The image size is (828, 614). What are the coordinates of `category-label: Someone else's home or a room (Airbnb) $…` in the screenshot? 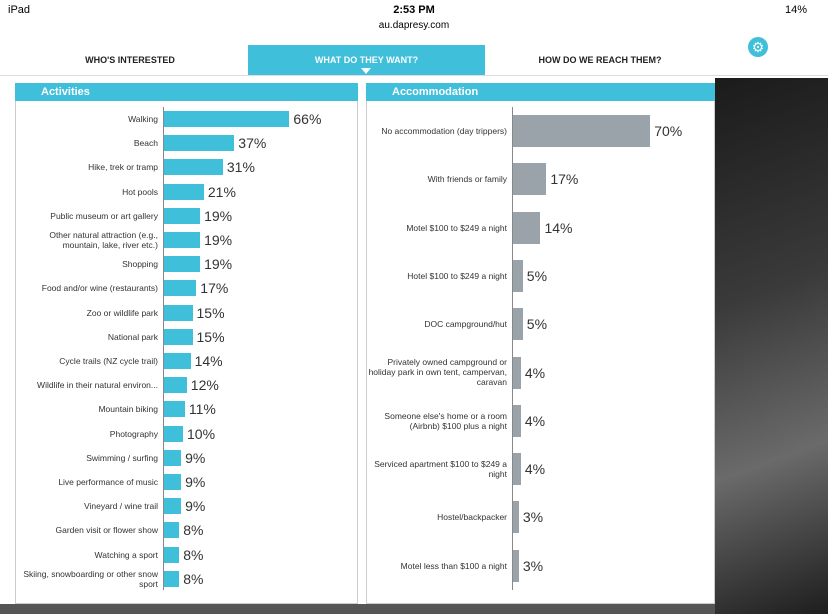 It's located at (445, 420).